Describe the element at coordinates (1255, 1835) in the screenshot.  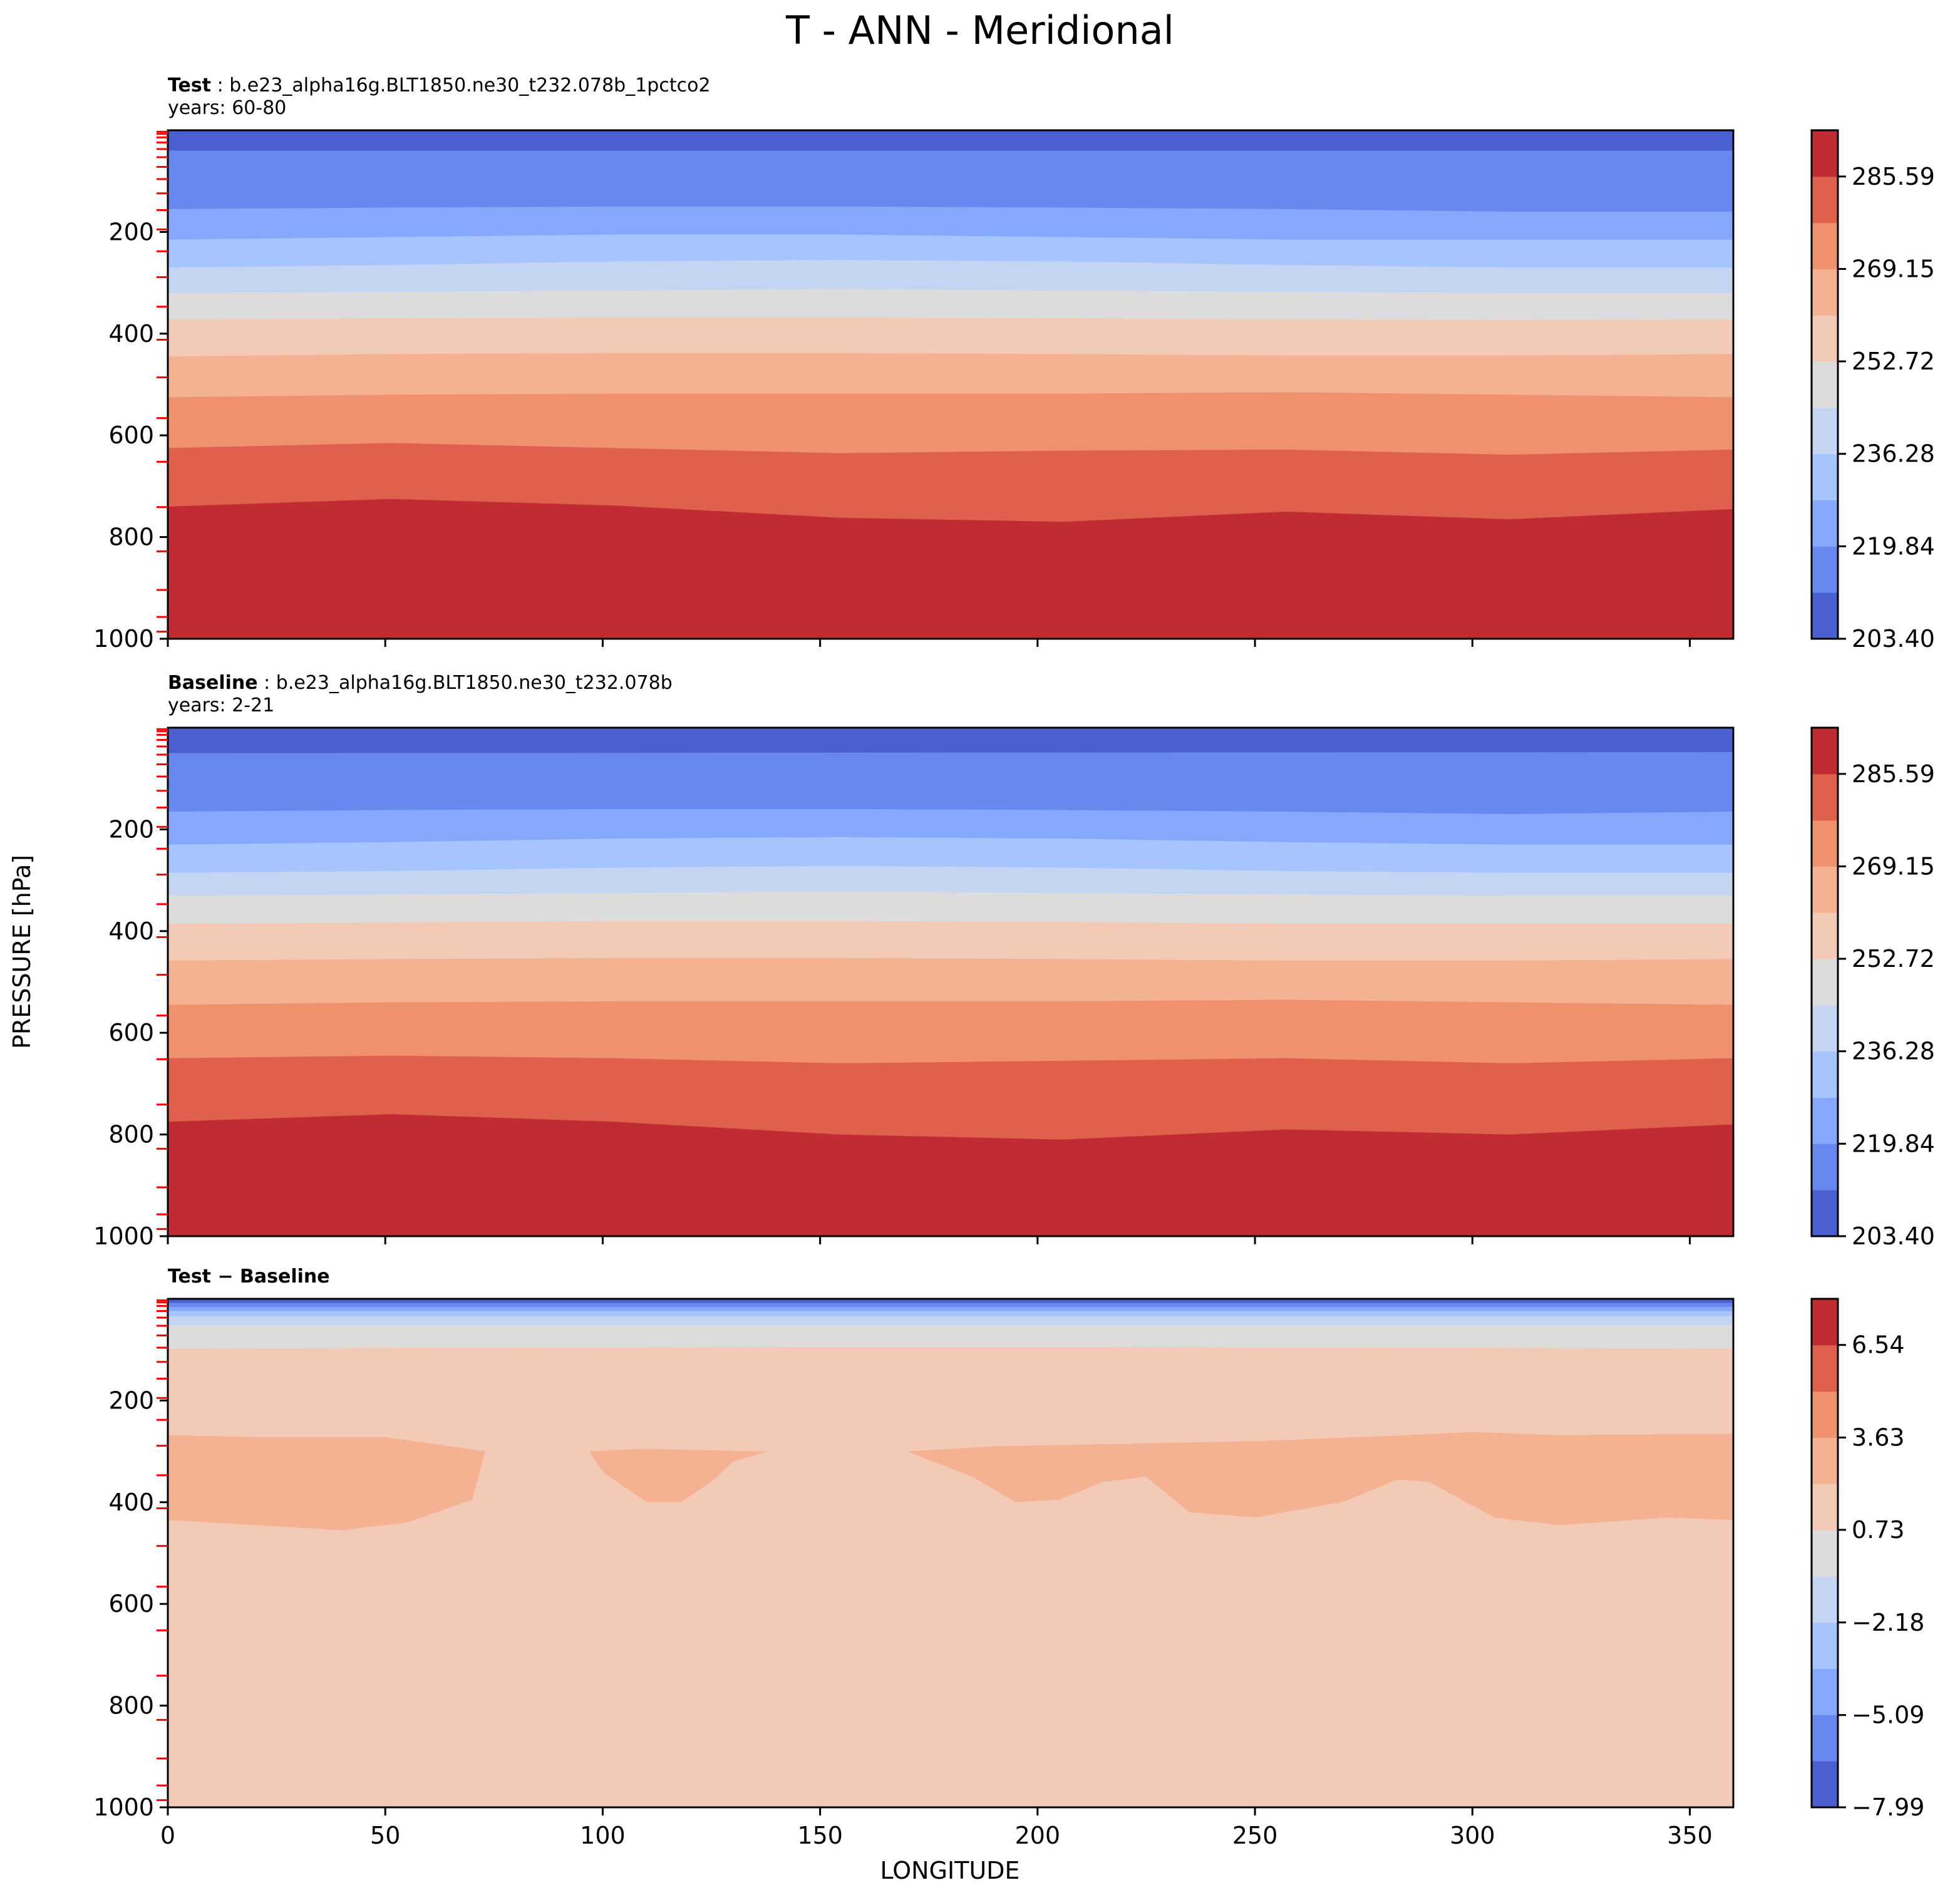
I see `x-tick-label: 250` at that location.